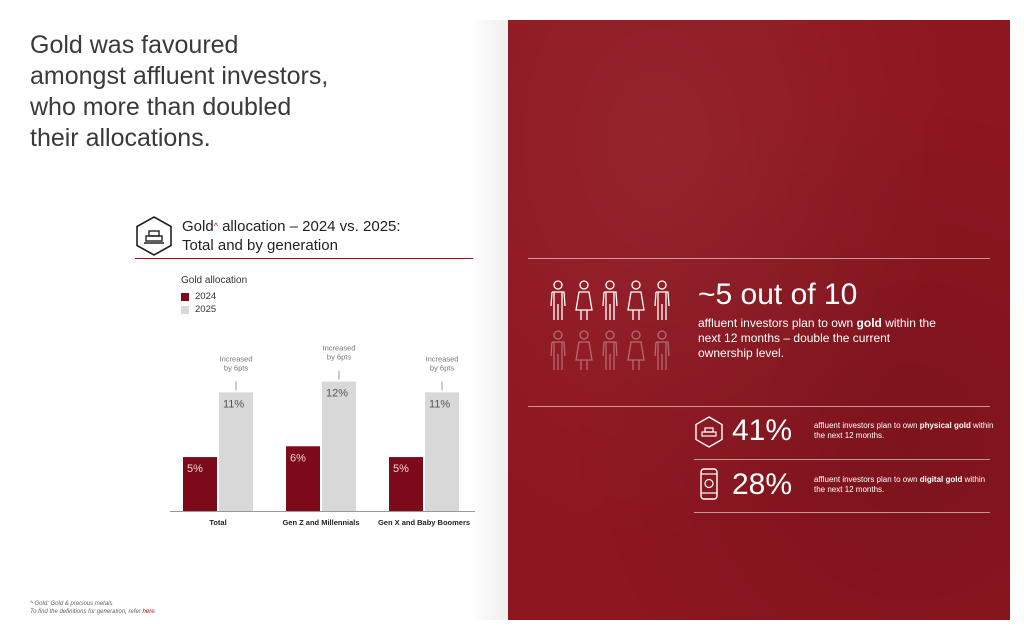 This screenshot has height=639, width=1024. Describe the element at coordinates (206, 309) in the screenshot. I see `legend-label-2025: 2025` at that location.